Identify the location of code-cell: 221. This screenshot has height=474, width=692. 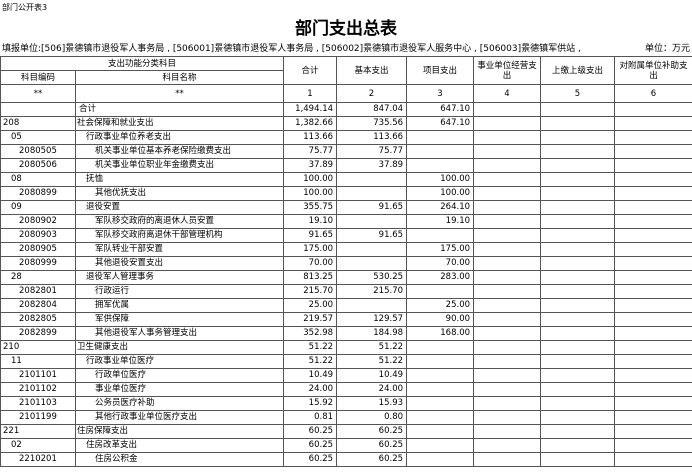
(38, 431).